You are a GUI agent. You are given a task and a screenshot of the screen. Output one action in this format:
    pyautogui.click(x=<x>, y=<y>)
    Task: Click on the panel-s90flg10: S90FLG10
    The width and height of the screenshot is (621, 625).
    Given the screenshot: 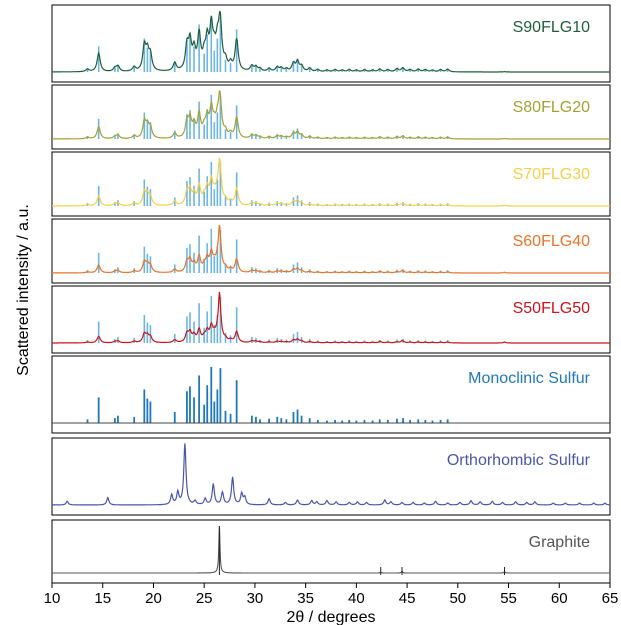 What is the action you would take?
    pyautogui.click(x=331, y=43)
    